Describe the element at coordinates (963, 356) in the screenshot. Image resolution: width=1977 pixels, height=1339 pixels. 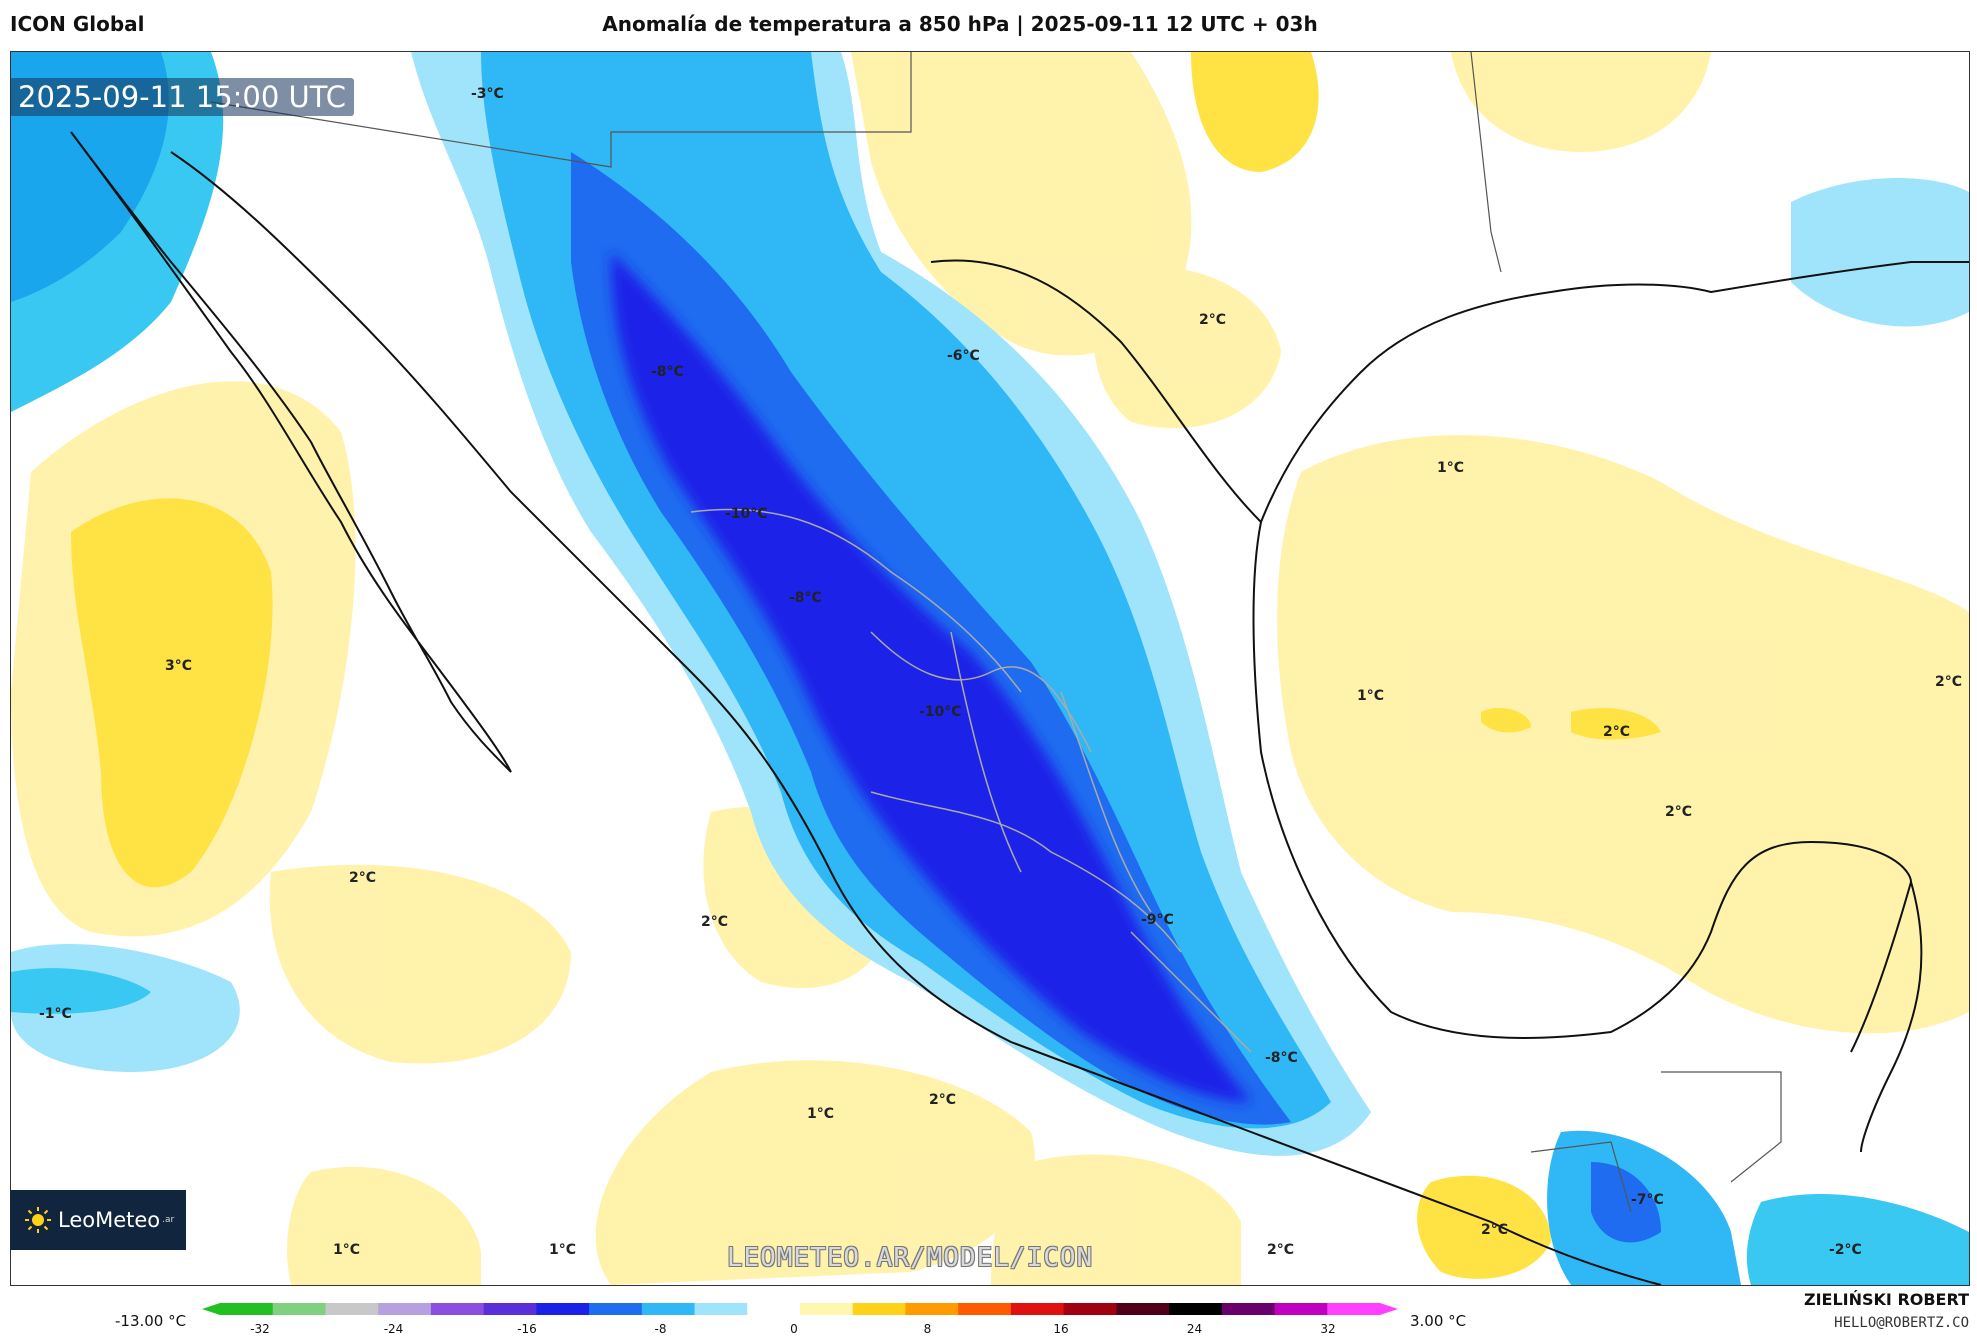
I see `contour-label: -6°C` at that location.